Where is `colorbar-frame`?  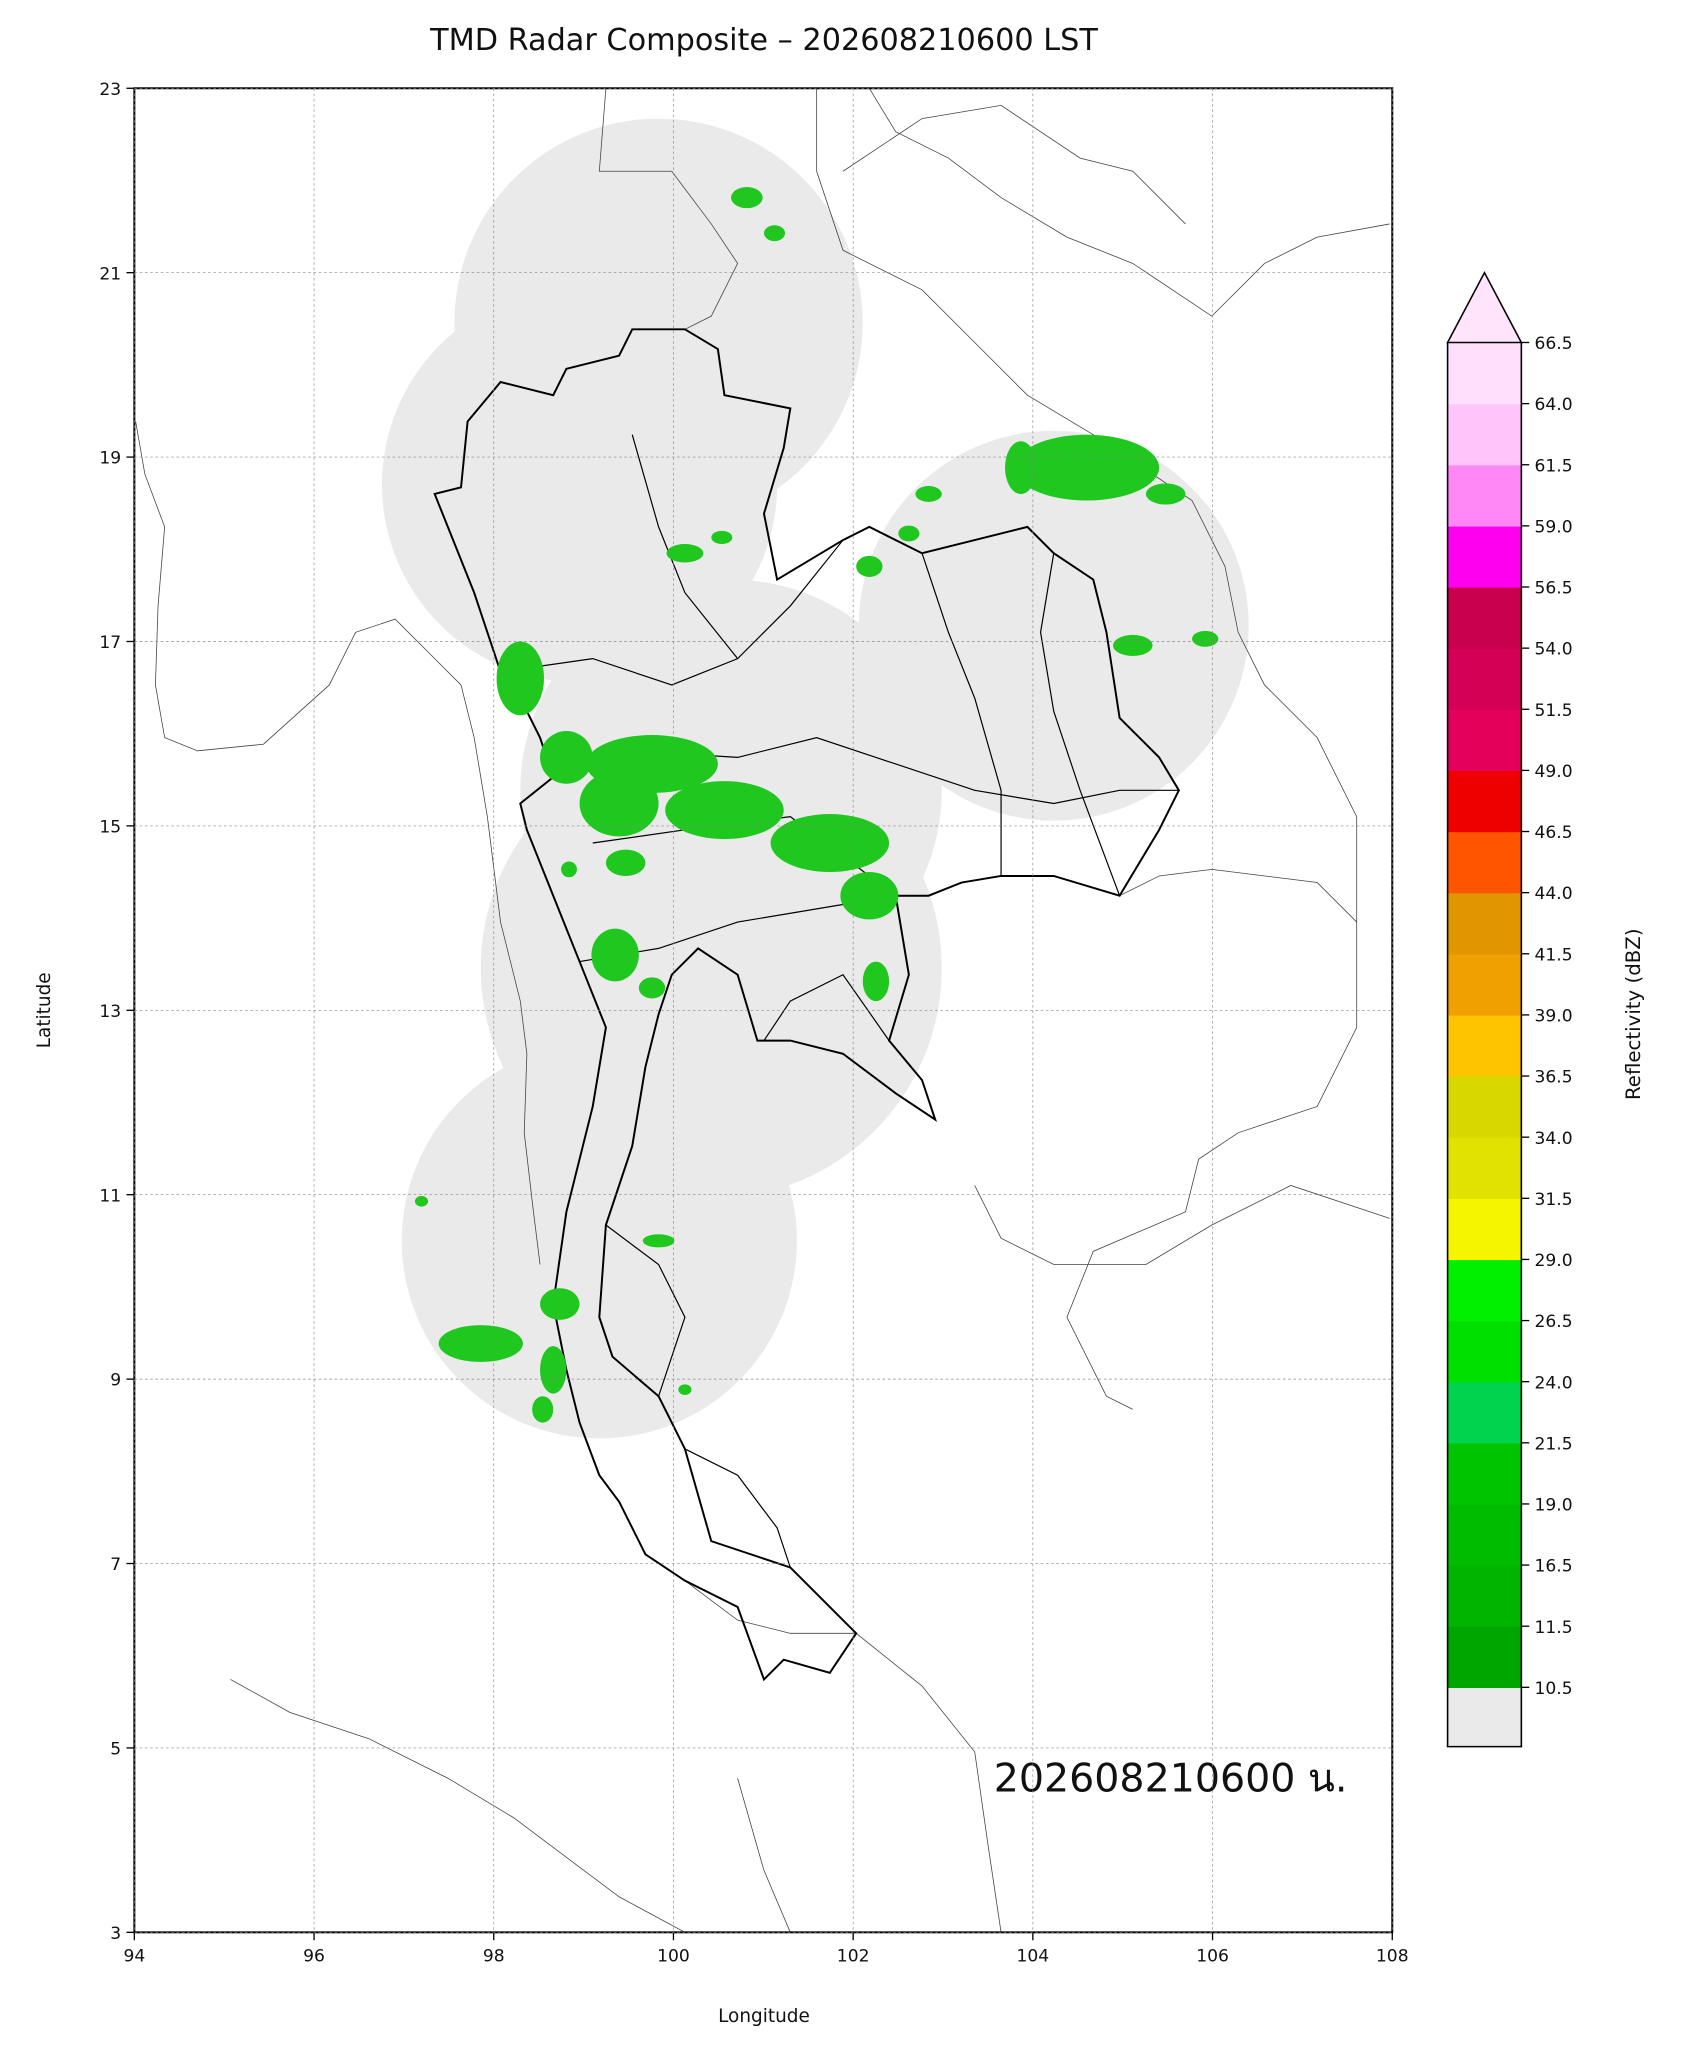
colorbar-frame is located at coordinates (1484, 1045).